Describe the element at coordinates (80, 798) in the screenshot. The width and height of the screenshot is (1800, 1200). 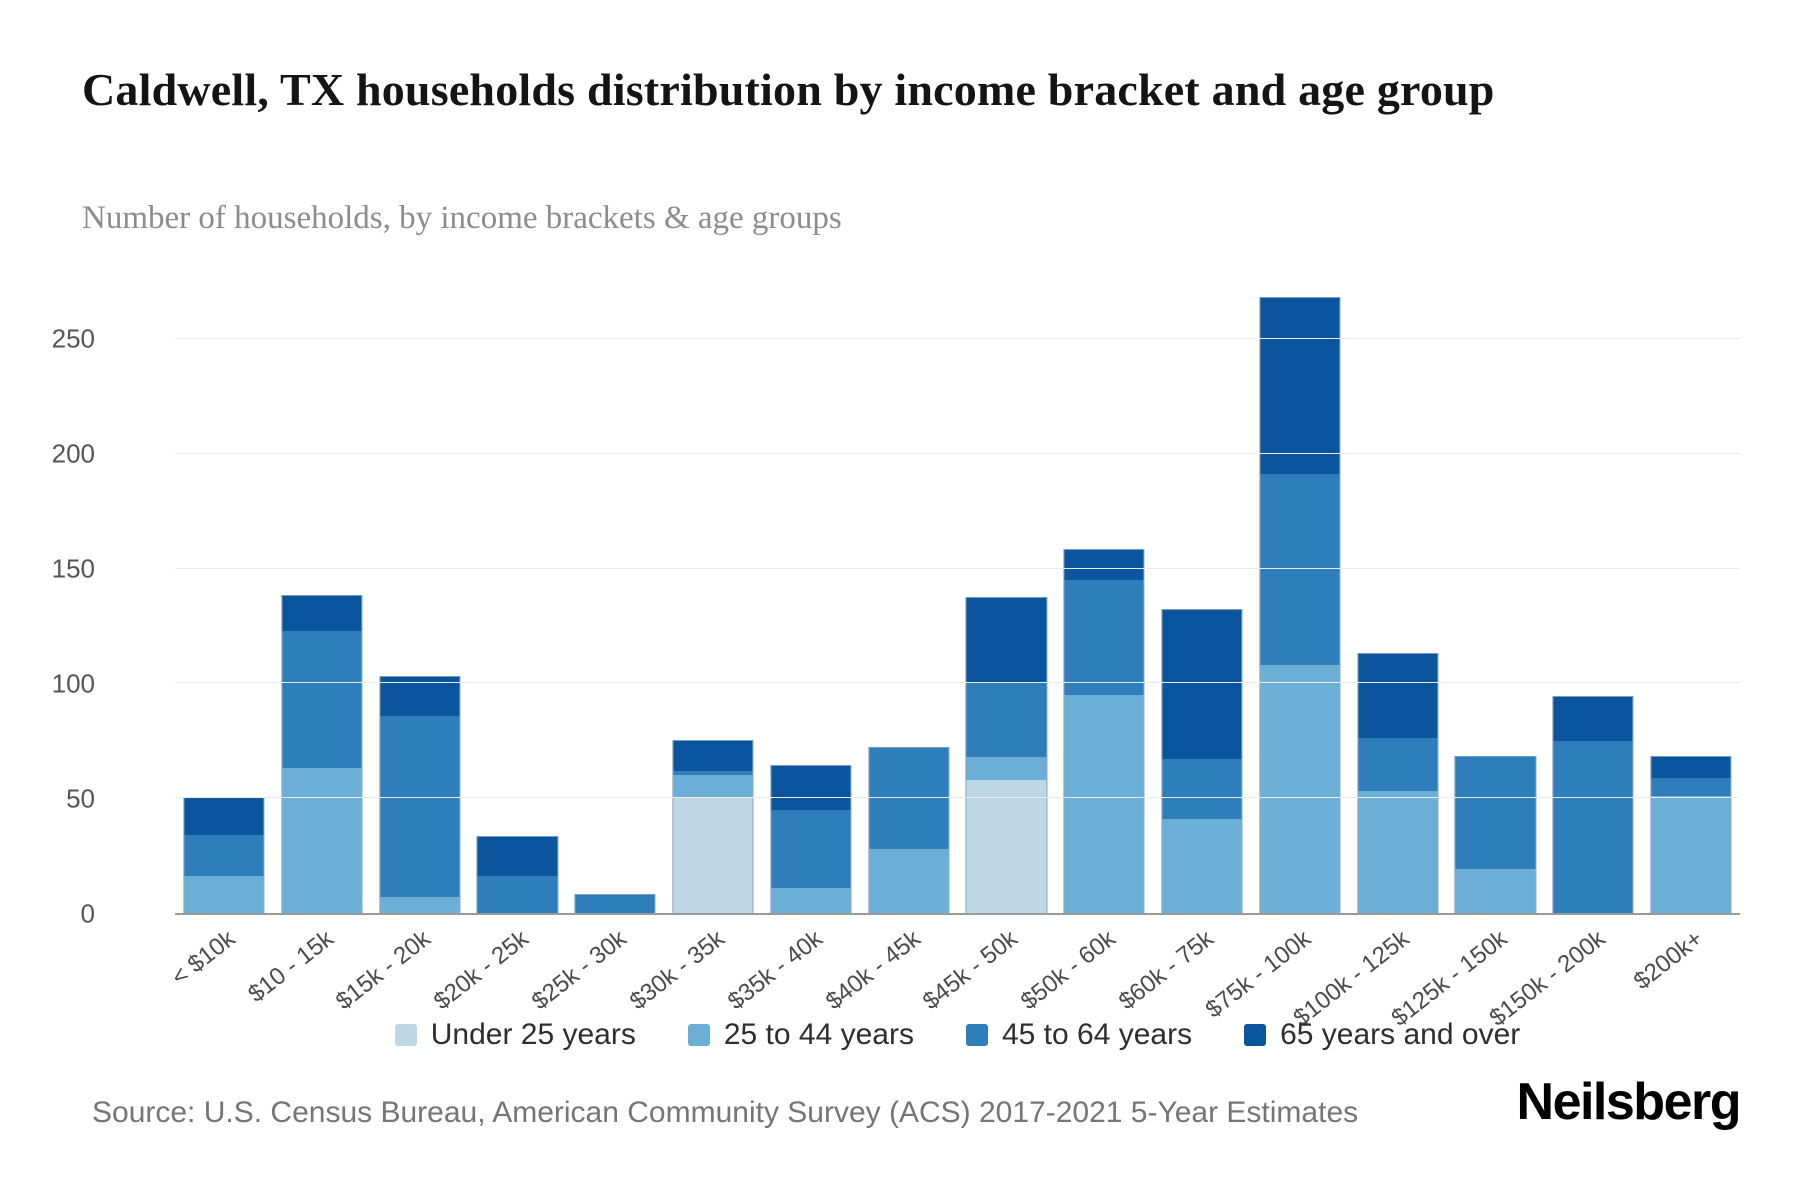
I see `y-axis-tick-label: 50` at that location.